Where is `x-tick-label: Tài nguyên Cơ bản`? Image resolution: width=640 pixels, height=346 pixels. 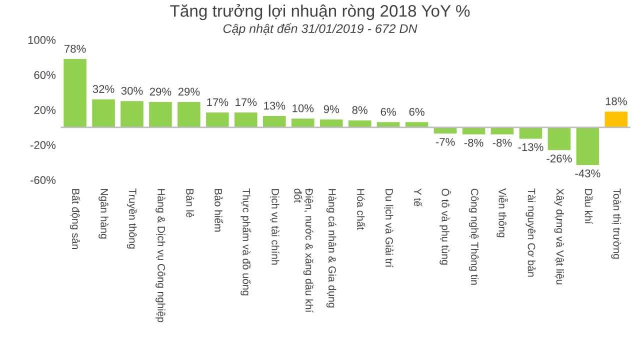
x-tick-label: Tài nguyên Cơ bản is located at coordinates (531, 232).